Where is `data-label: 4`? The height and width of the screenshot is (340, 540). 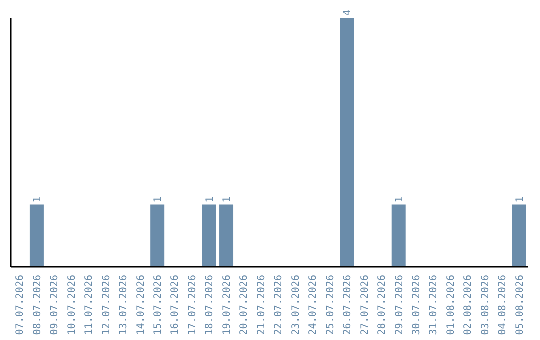
data-label: 4 is located at coordinates (348, 13).